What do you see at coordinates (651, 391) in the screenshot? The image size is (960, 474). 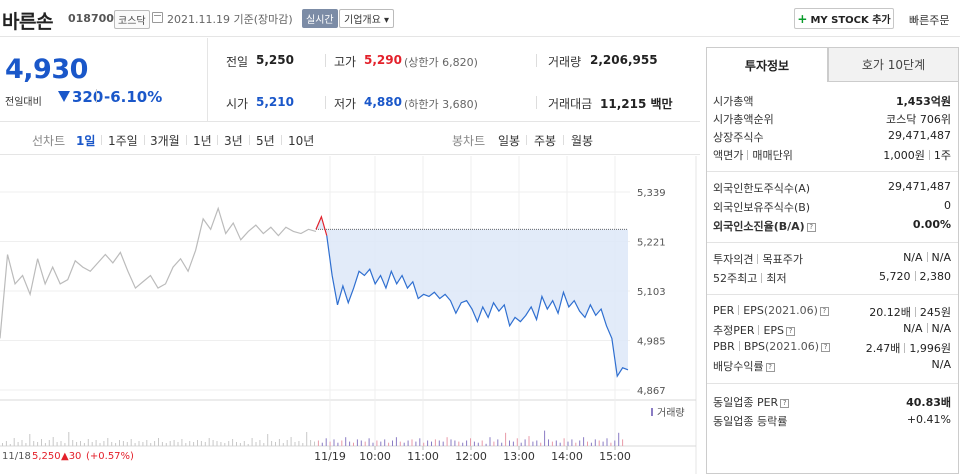 I see `y-tick-label: 4,867` at bounding box center [651, 391].